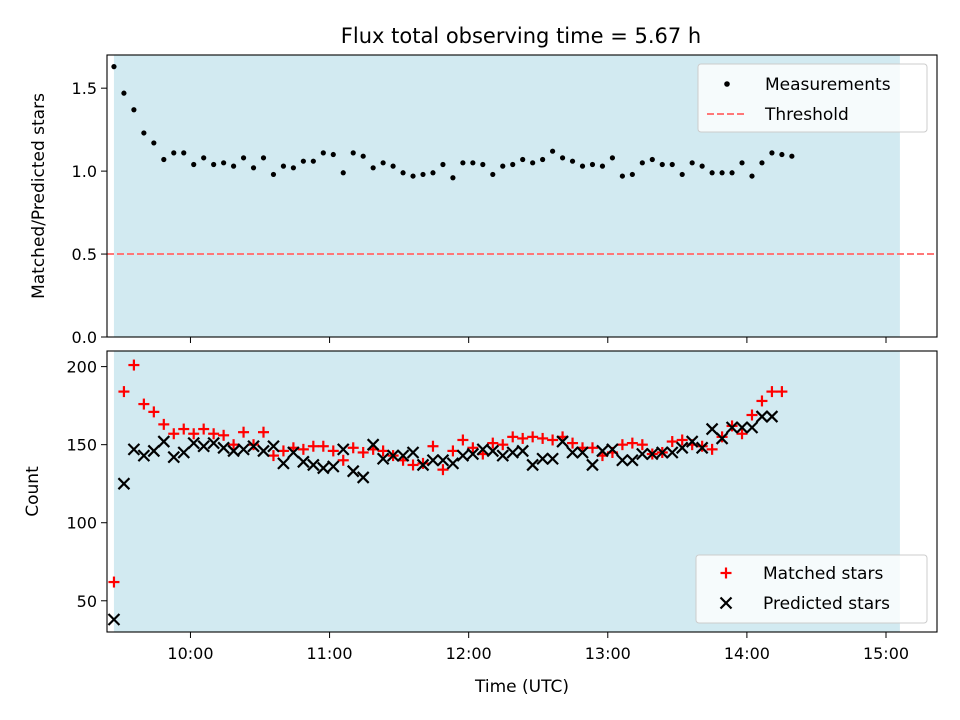 Image resolution: width=960 pixels, height=720 pixels. Describe the element at coordinates (84, 254) in the screenshot. I see `y-tick-label: 0.5` at that location.